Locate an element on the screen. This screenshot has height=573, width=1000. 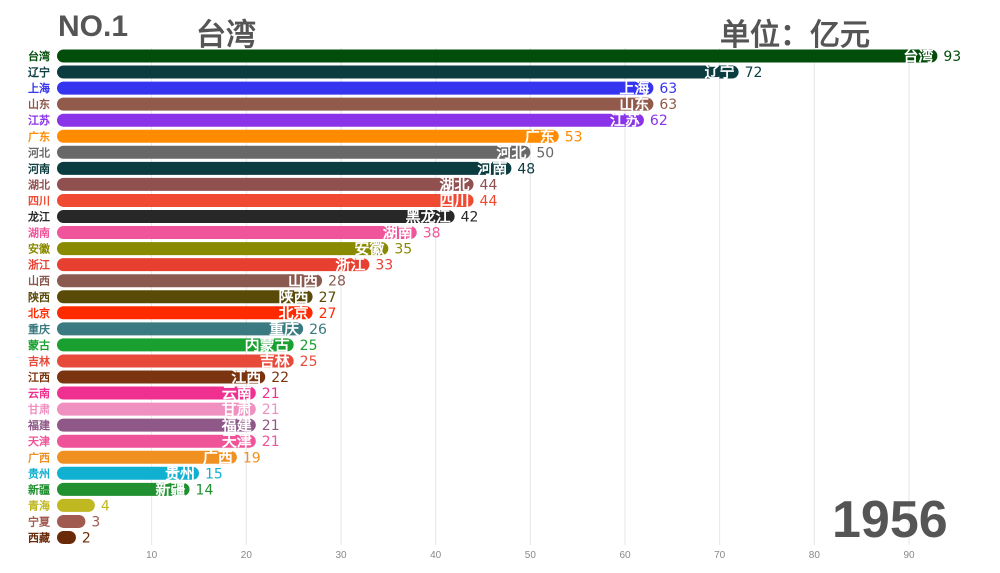
category-label: 江苏 is located at coordinates (39, 120).